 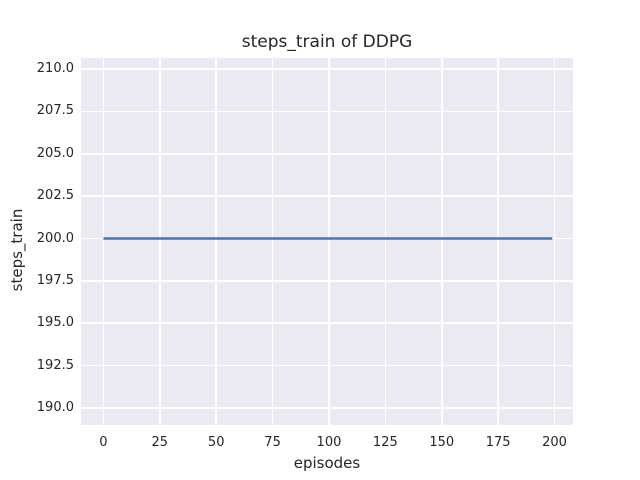 What do you see at coordinates (103, 442) in the screenshot?
I see `x-tick-label: 0` at bounding box center [103, 442].